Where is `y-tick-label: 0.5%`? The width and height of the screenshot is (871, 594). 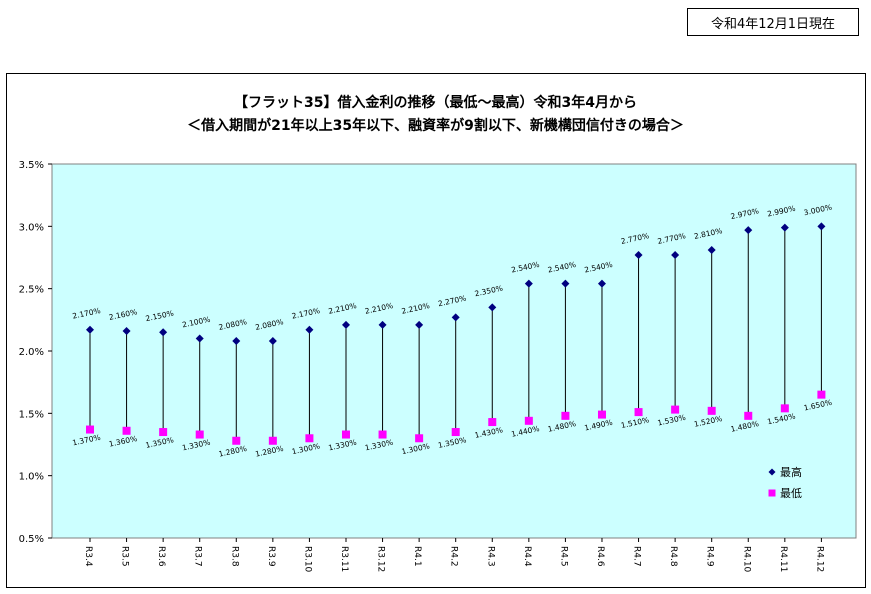 y-tick-label: 0.5% is located at coordinates (31, 539).